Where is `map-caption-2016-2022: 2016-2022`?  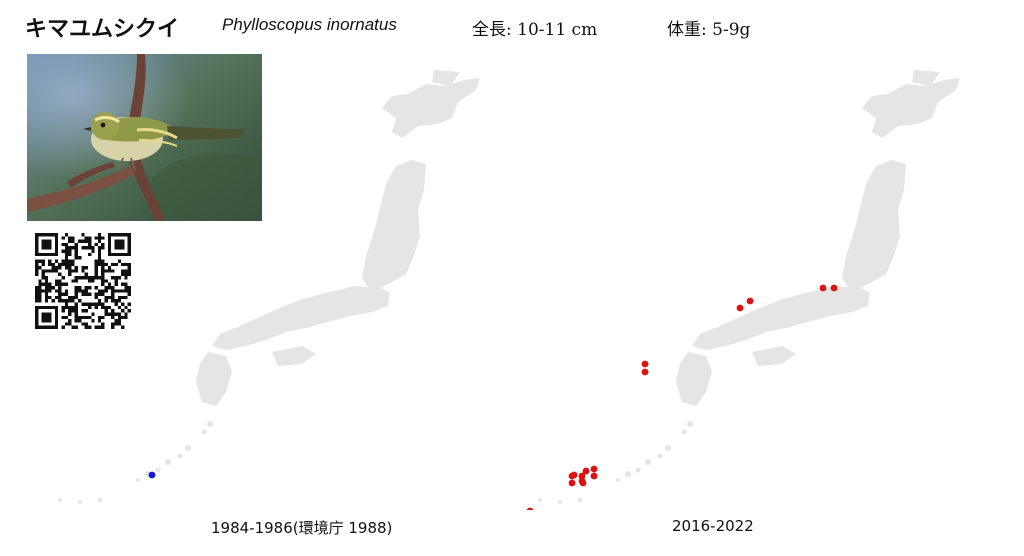
map-caption-2016-2022: 2016-2022 is located at coordinates (713, 526).